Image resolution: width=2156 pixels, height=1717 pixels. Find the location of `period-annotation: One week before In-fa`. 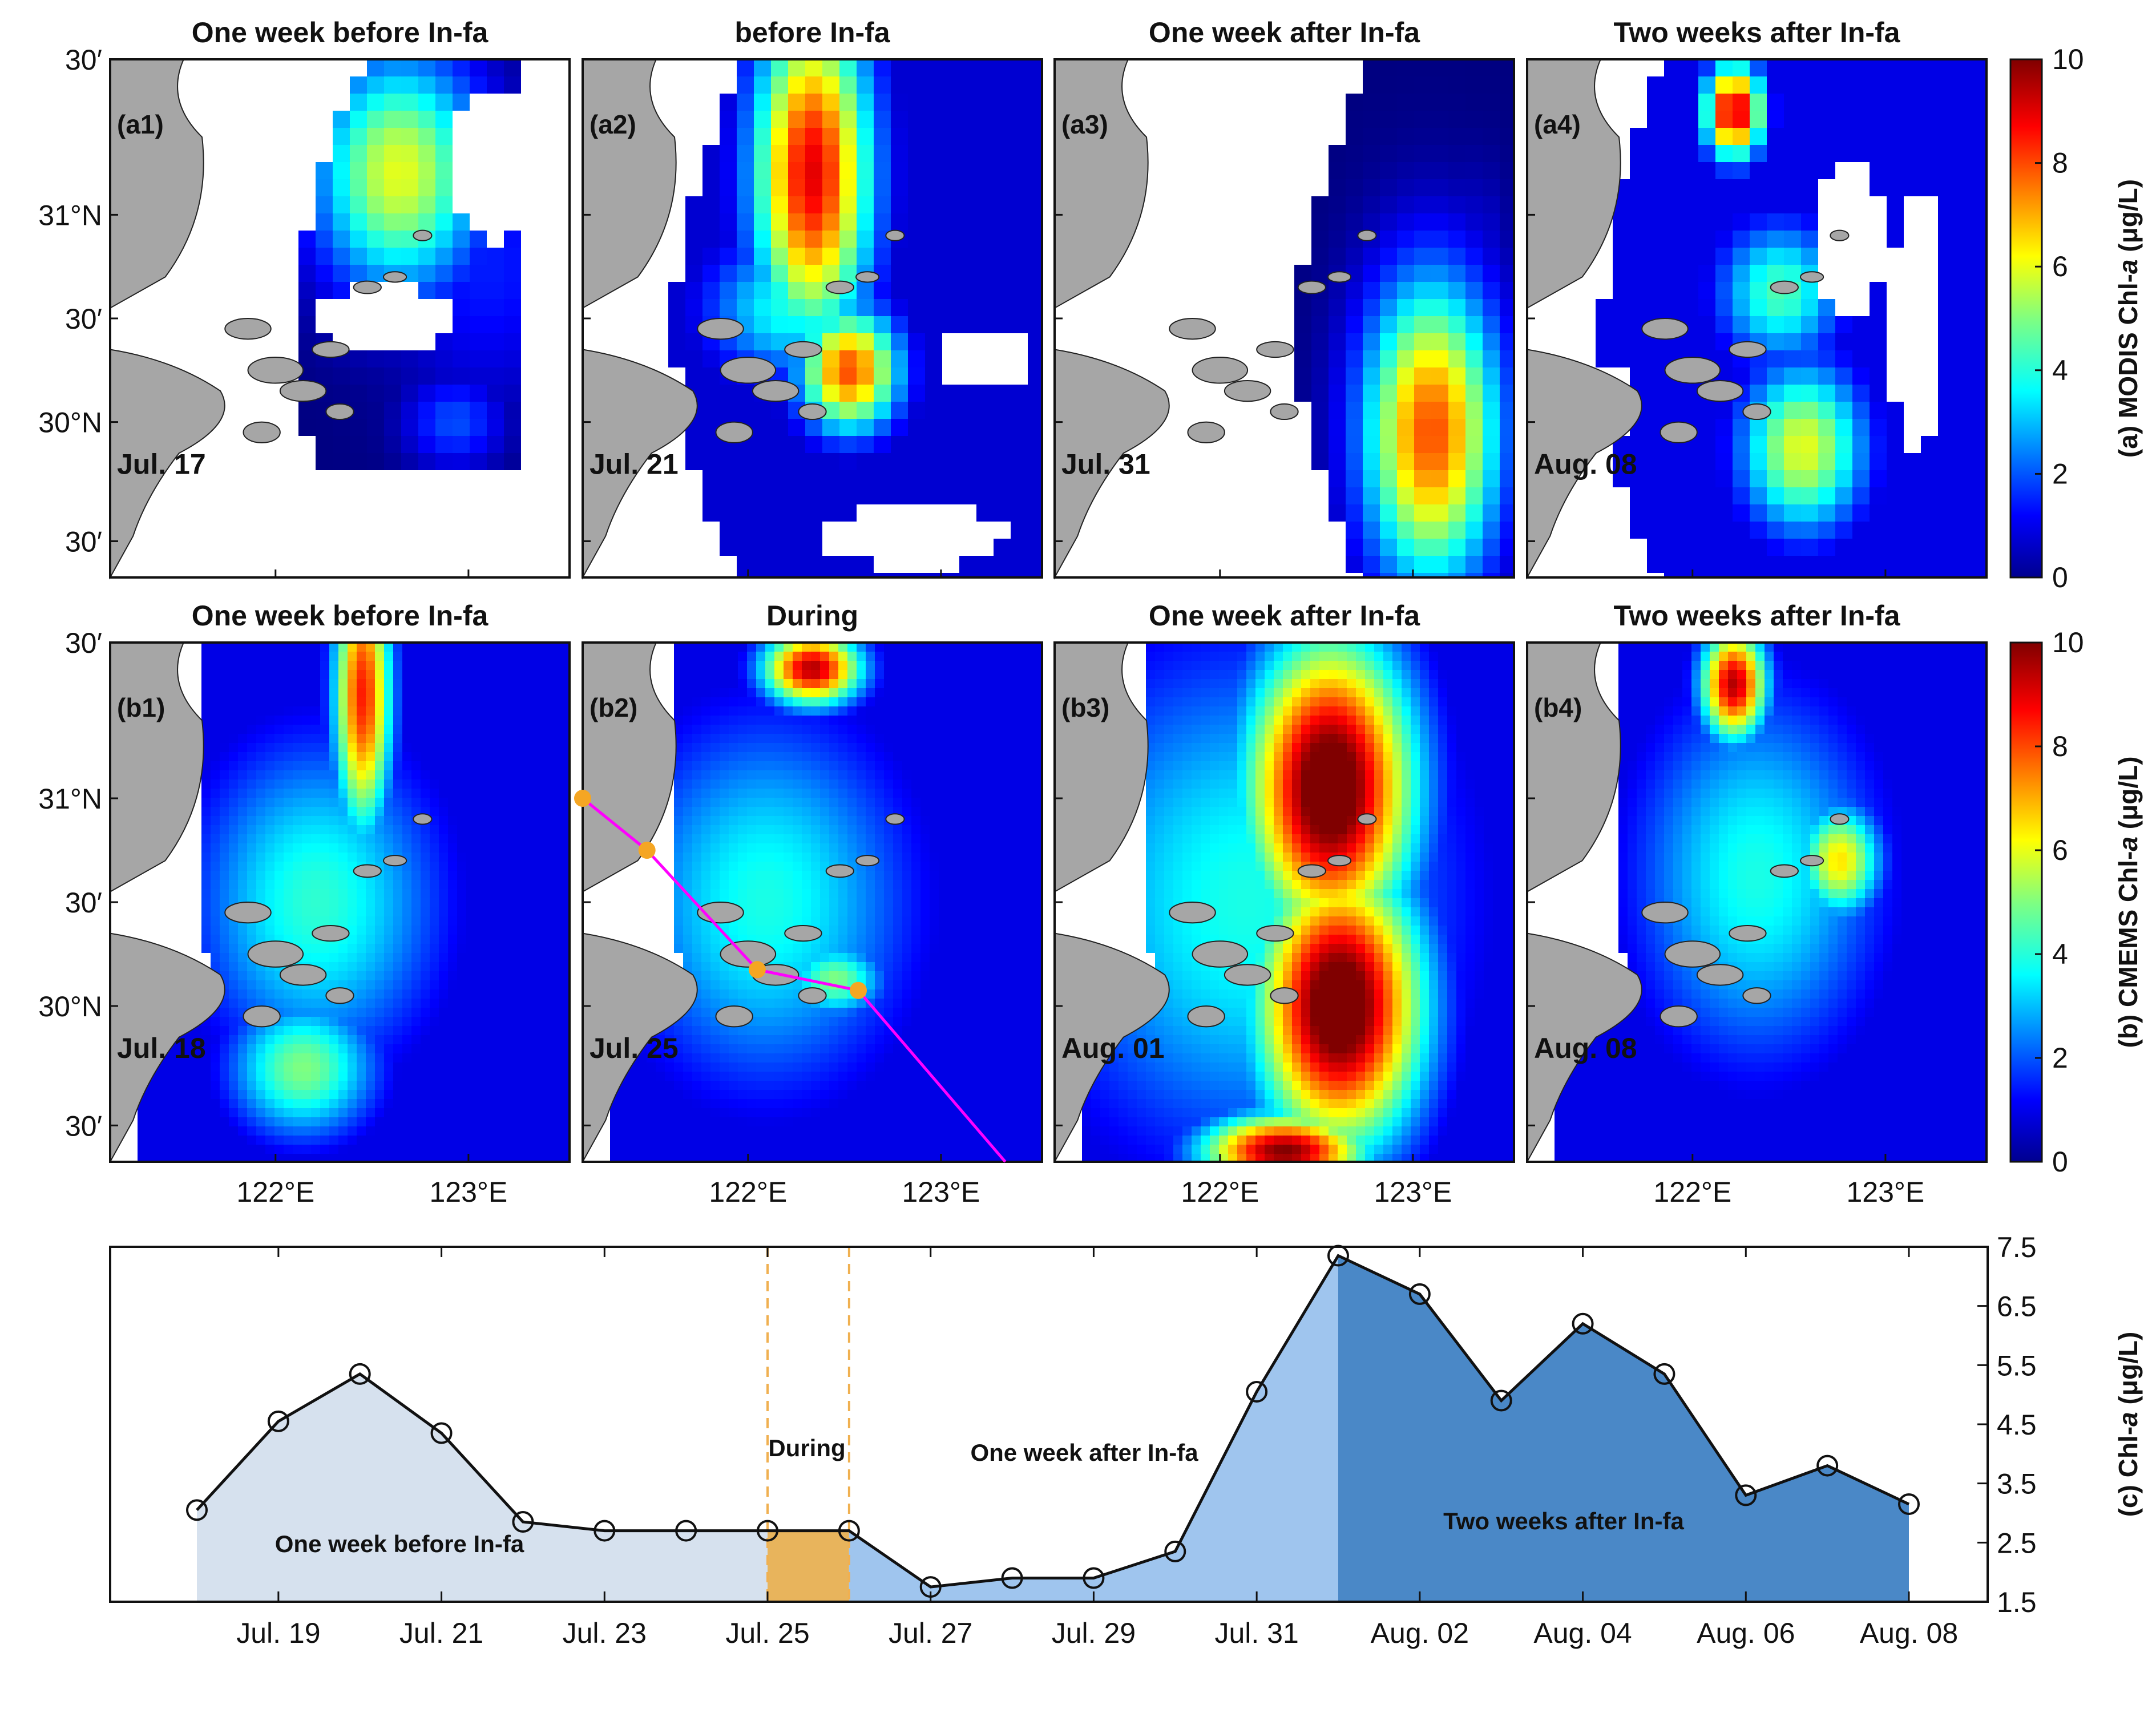

period-annotation: One week before In-fa is located at coordinates (399, 1543).